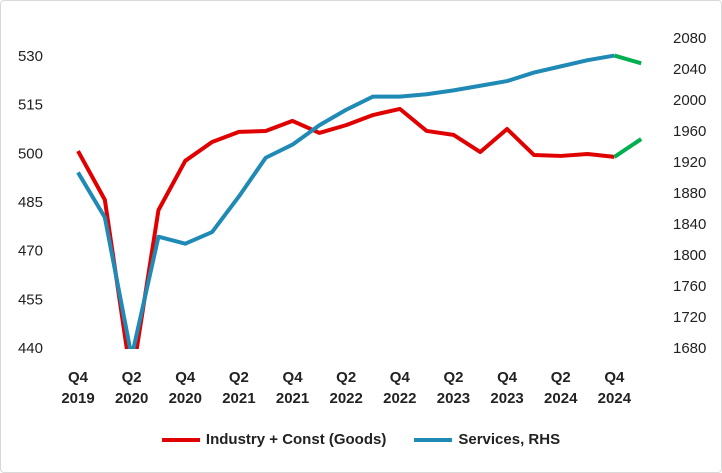  Describe the element at coordinates (400, 388) in the screenshot. I see `x-tick-label: Q4 2022` at that location.